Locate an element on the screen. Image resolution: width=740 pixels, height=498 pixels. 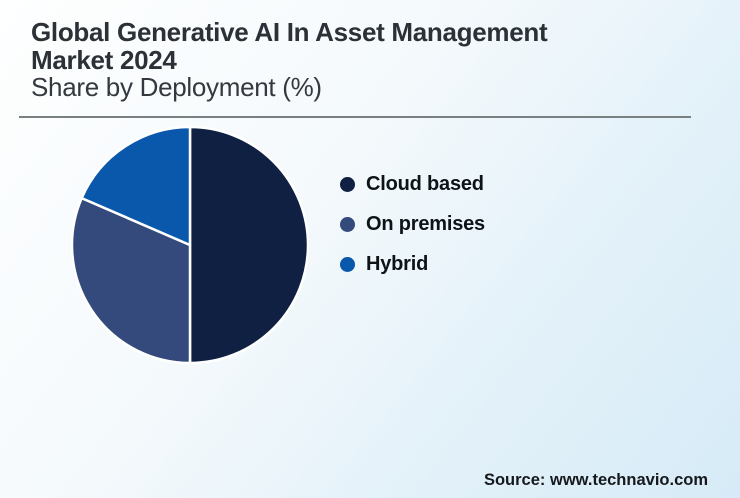
chart-title-line2: Market 2024 is located at coordinates (104, 60).